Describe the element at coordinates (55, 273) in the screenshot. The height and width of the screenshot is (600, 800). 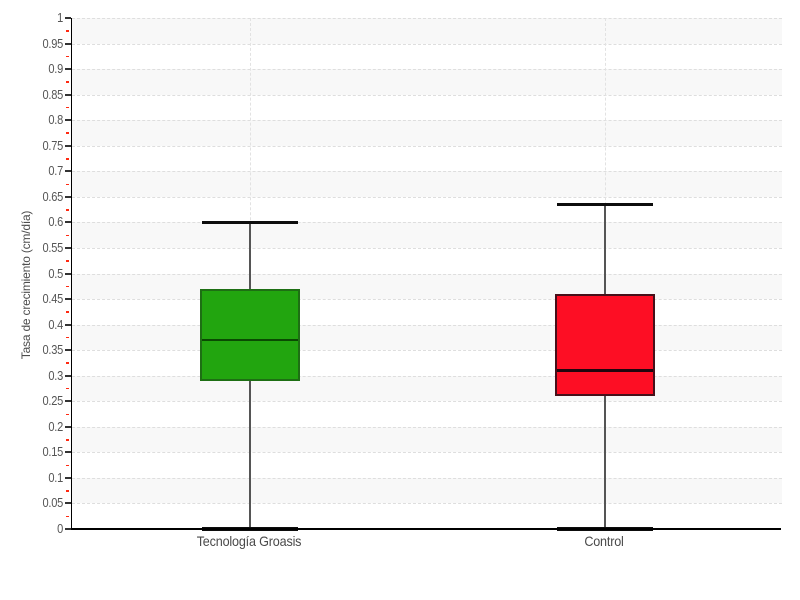
I see `y-tick-label: 0.5` at that location.